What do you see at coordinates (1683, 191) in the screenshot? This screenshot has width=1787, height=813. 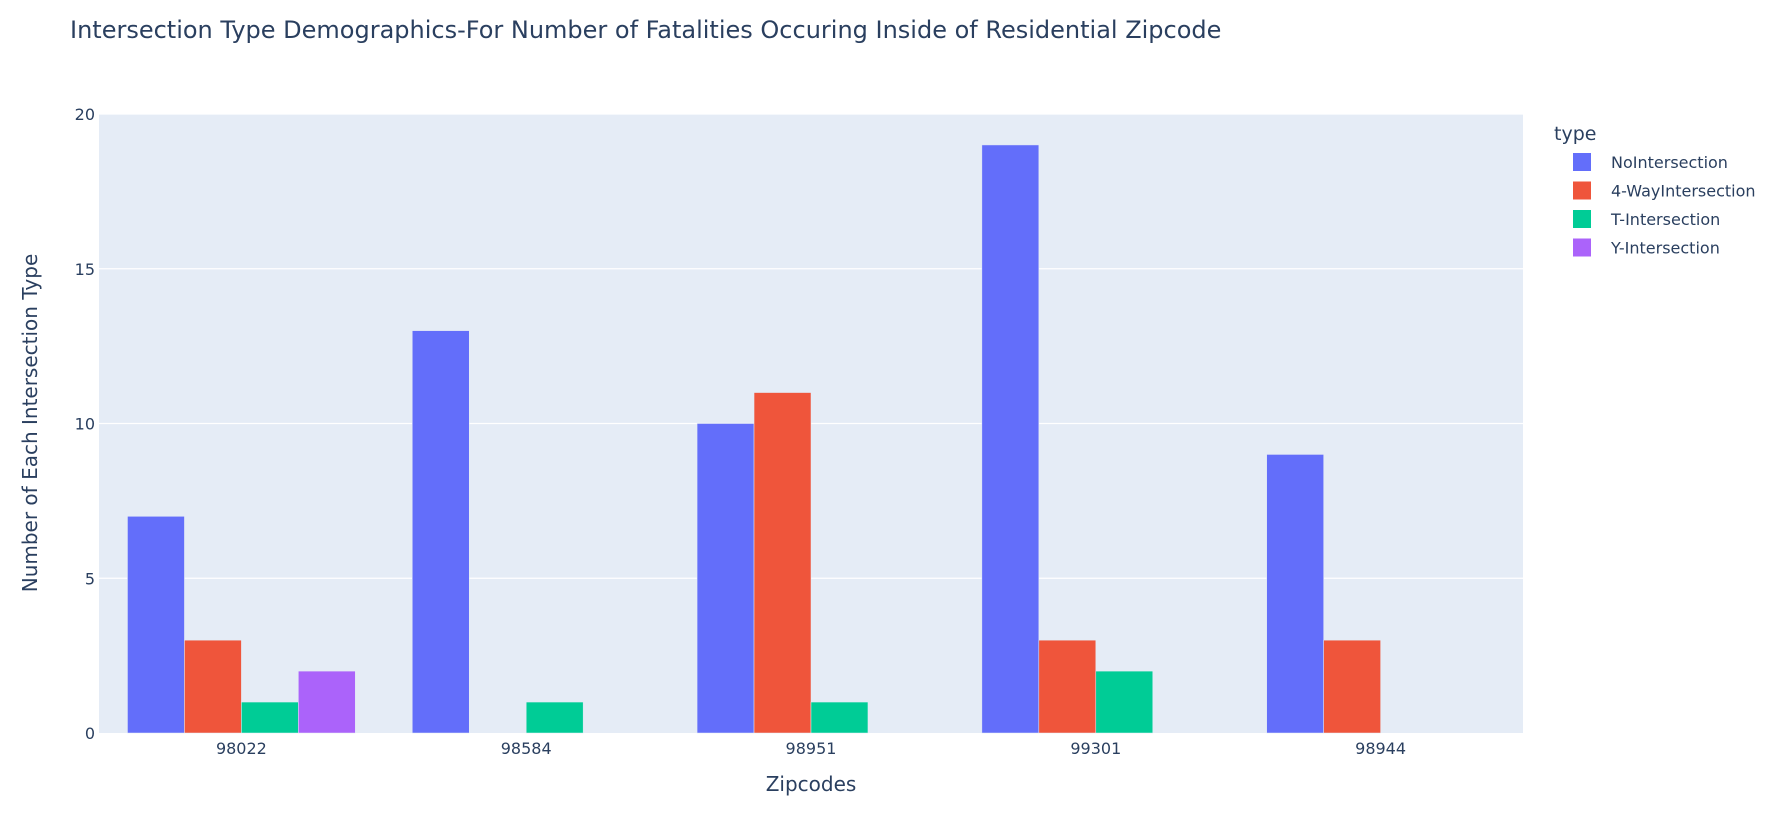 I see `legend-label: 4-WayIntersection` at bounding box center [1683, 191].